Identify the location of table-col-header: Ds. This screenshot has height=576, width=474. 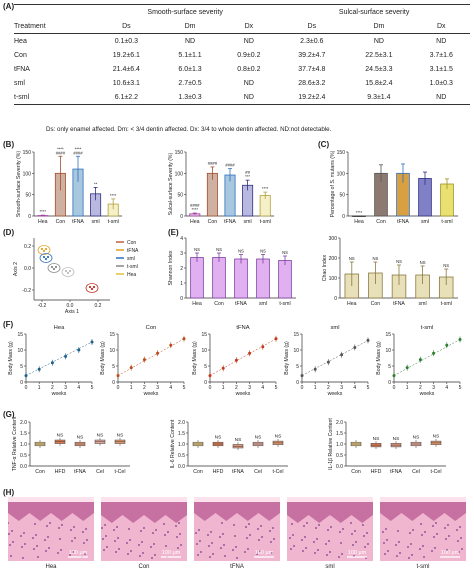
(126, 26).